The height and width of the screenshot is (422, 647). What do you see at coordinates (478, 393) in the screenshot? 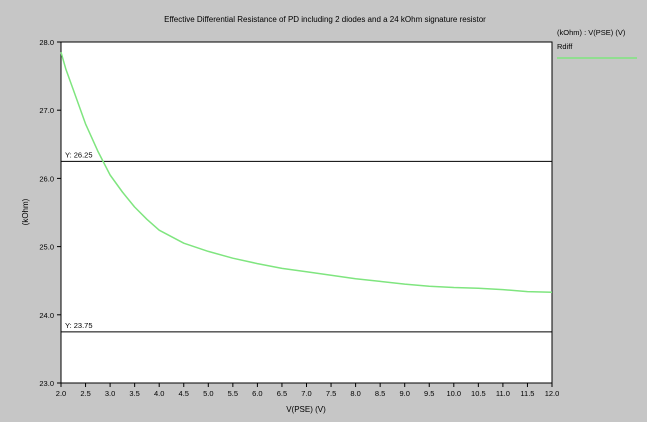
I see `x-tick-label: 10.5` at bounding box center [478, 393].